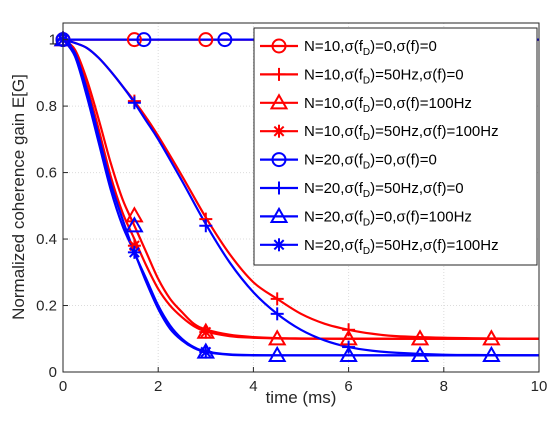  I want to click on legend-label: N=10,σ(fD)=0,σ(f)=100Hz, so click(388, 105).